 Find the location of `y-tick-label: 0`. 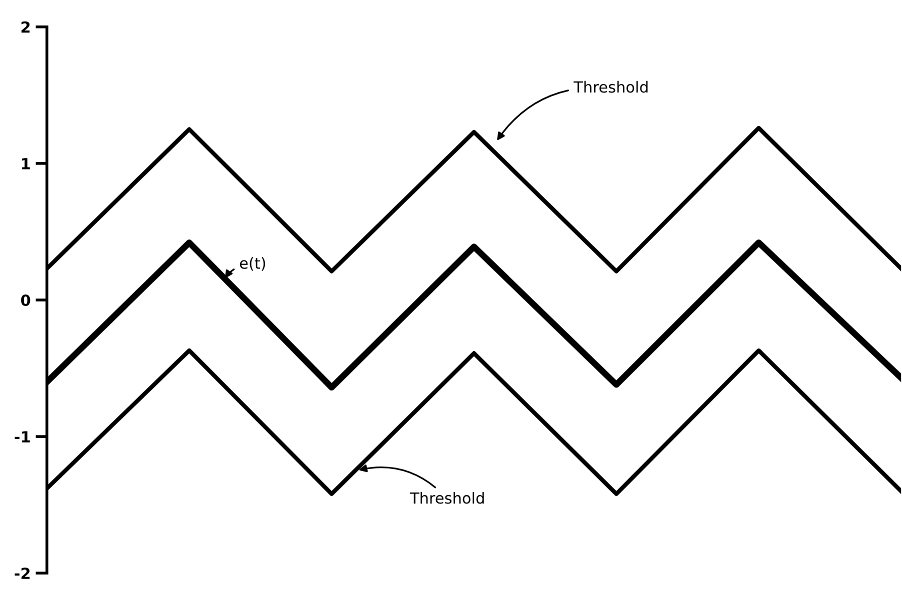

y-tick-label: 0 is located at coordinates (25, 300).